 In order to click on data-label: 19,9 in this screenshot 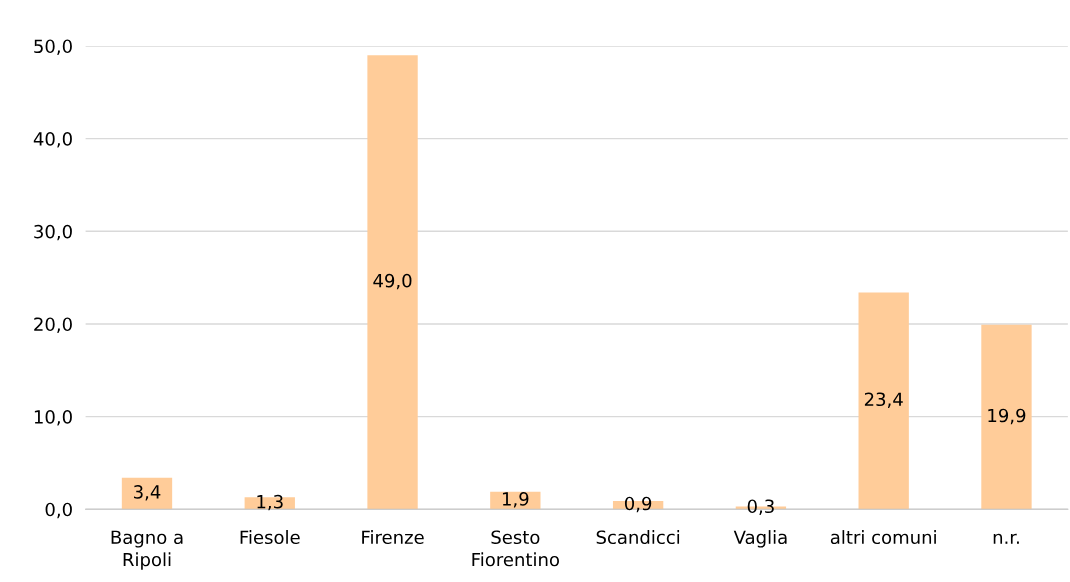, I will do `click(1007, 416)`.